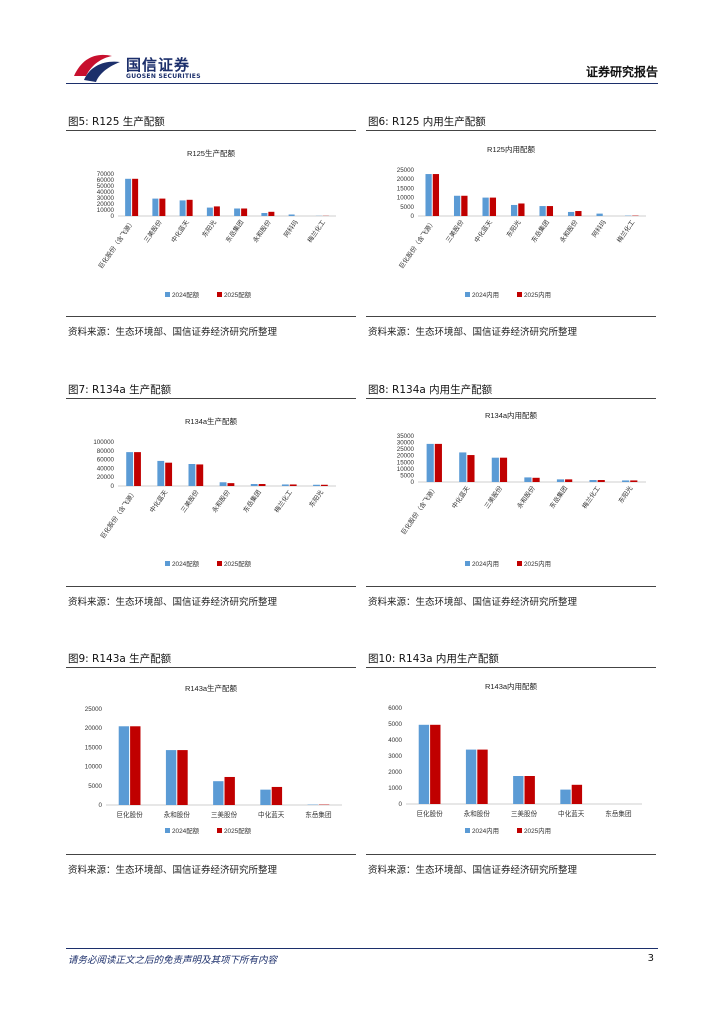 This screenshot has width=724, height=1024. I want to click on x-tick-label: 东岳集团, so click(234, 231).